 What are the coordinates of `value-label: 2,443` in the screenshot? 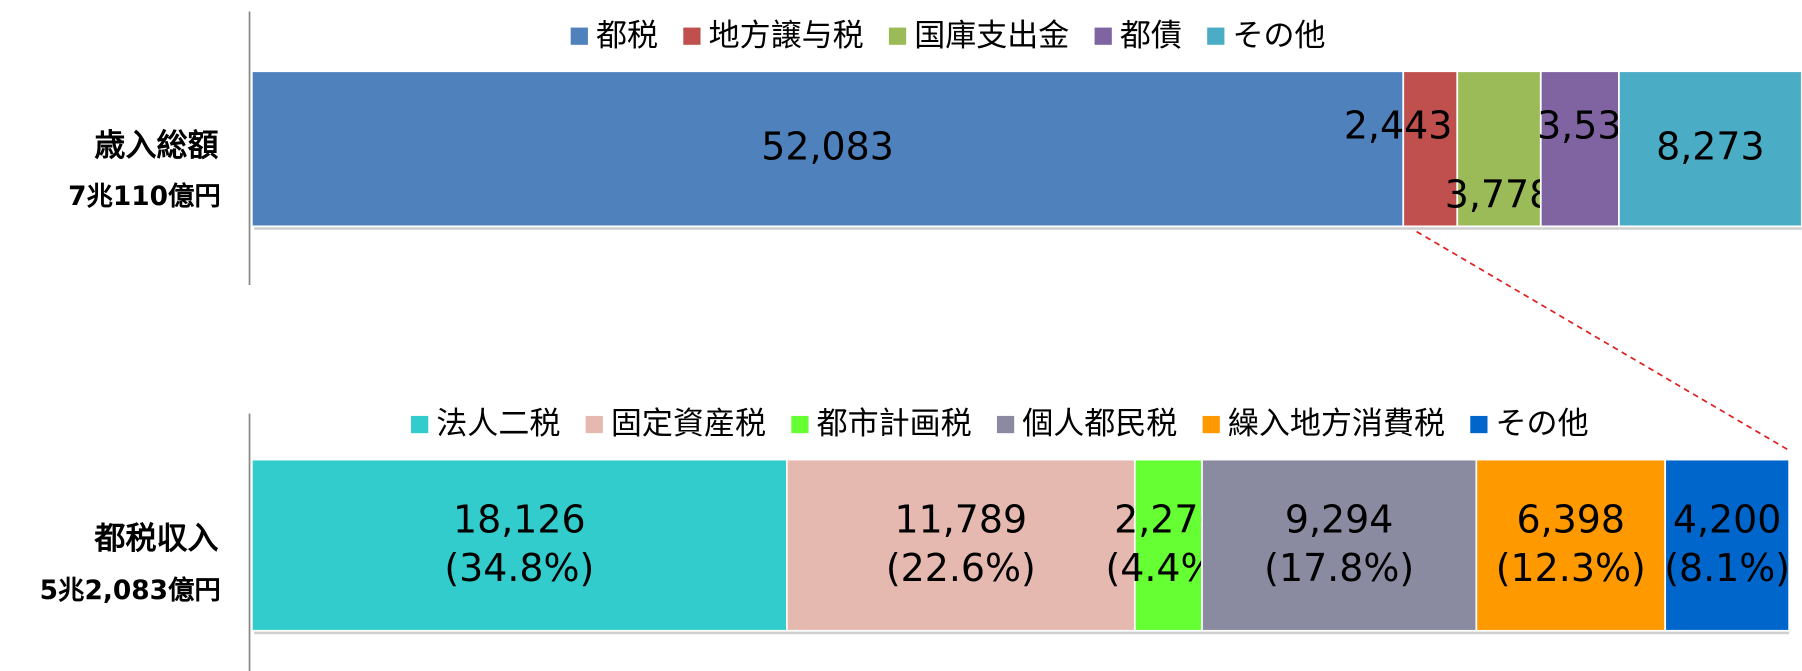 It's located at (1398, 126).